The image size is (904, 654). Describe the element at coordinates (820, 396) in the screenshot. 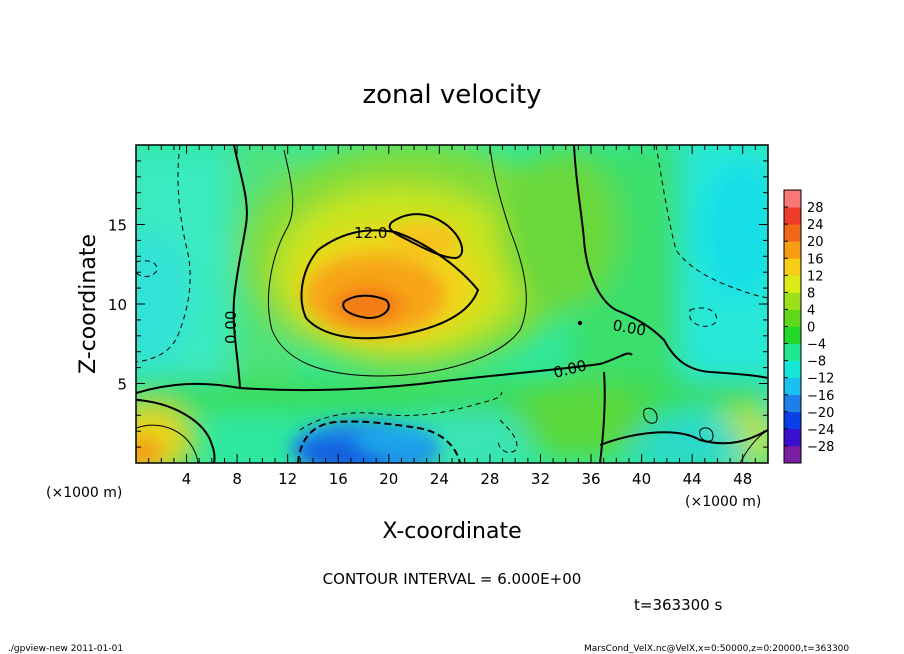

I see `colorbar-label: −16` at that location.